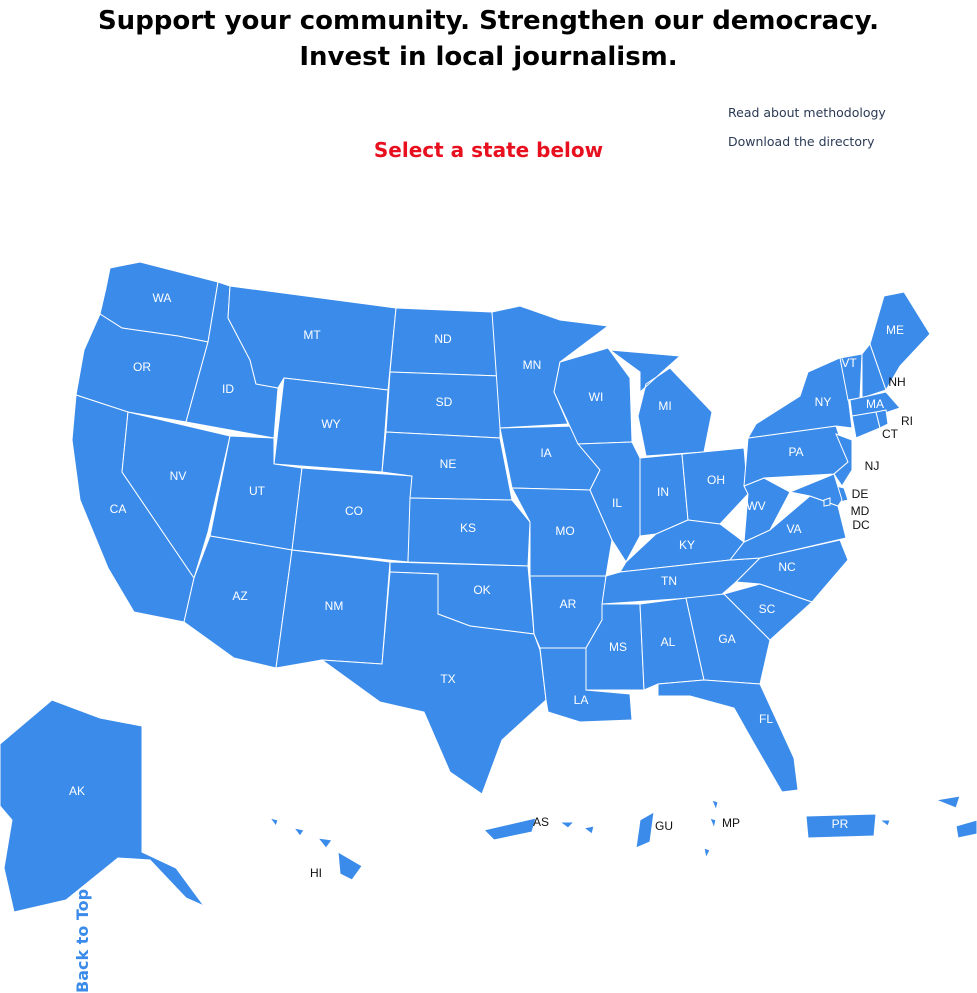  I want to click on state-label-nv: NV, so click(178, 476).